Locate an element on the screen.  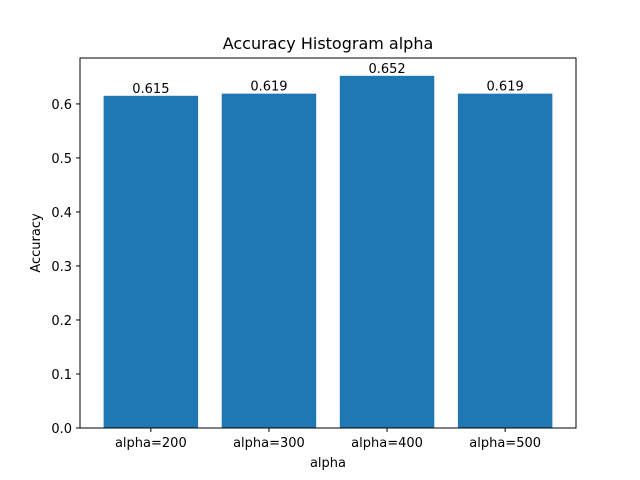
y-tick-label: 0.0 is located at coordinates (61, 429).